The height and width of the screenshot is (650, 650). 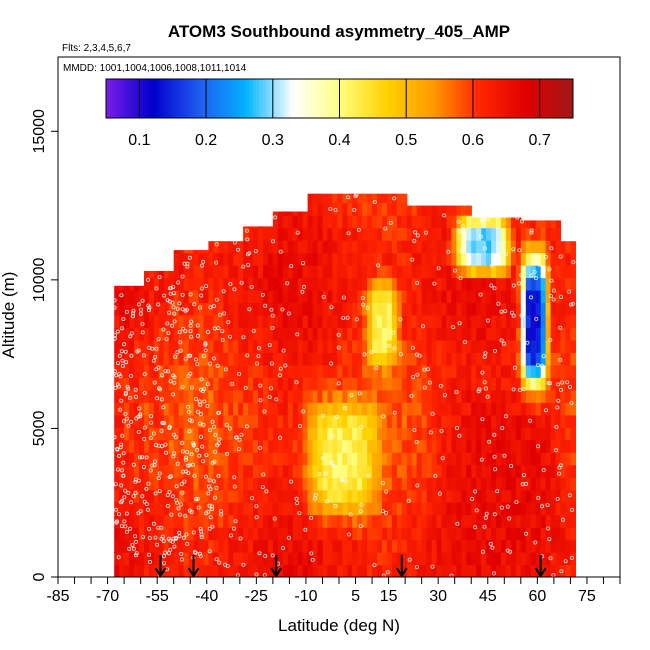 I want to click on x-tick-label: 30, so click(x=438, y=596).